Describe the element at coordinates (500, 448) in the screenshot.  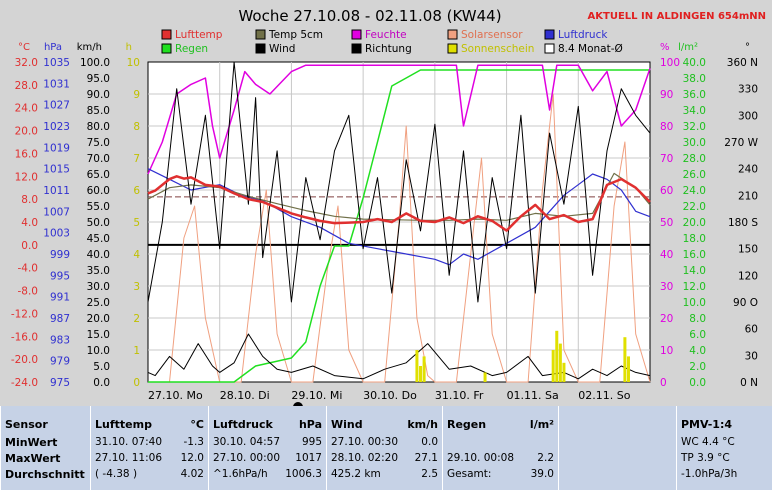
I see `stats-regen: Regen l/m² 29.10. 00:08 2.2 Gesamt: 39.0` at that location.